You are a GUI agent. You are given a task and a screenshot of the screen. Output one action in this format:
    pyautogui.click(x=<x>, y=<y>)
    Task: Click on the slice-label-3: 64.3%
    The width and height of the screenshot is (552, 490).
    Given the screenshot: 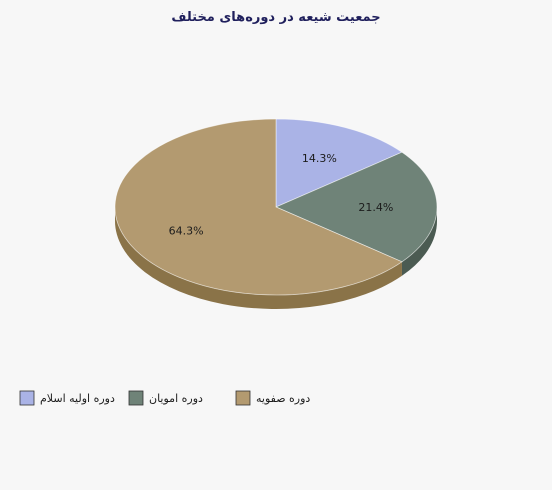 What is the action you would take?
    pyautogui.click(x=186, y=231)
    